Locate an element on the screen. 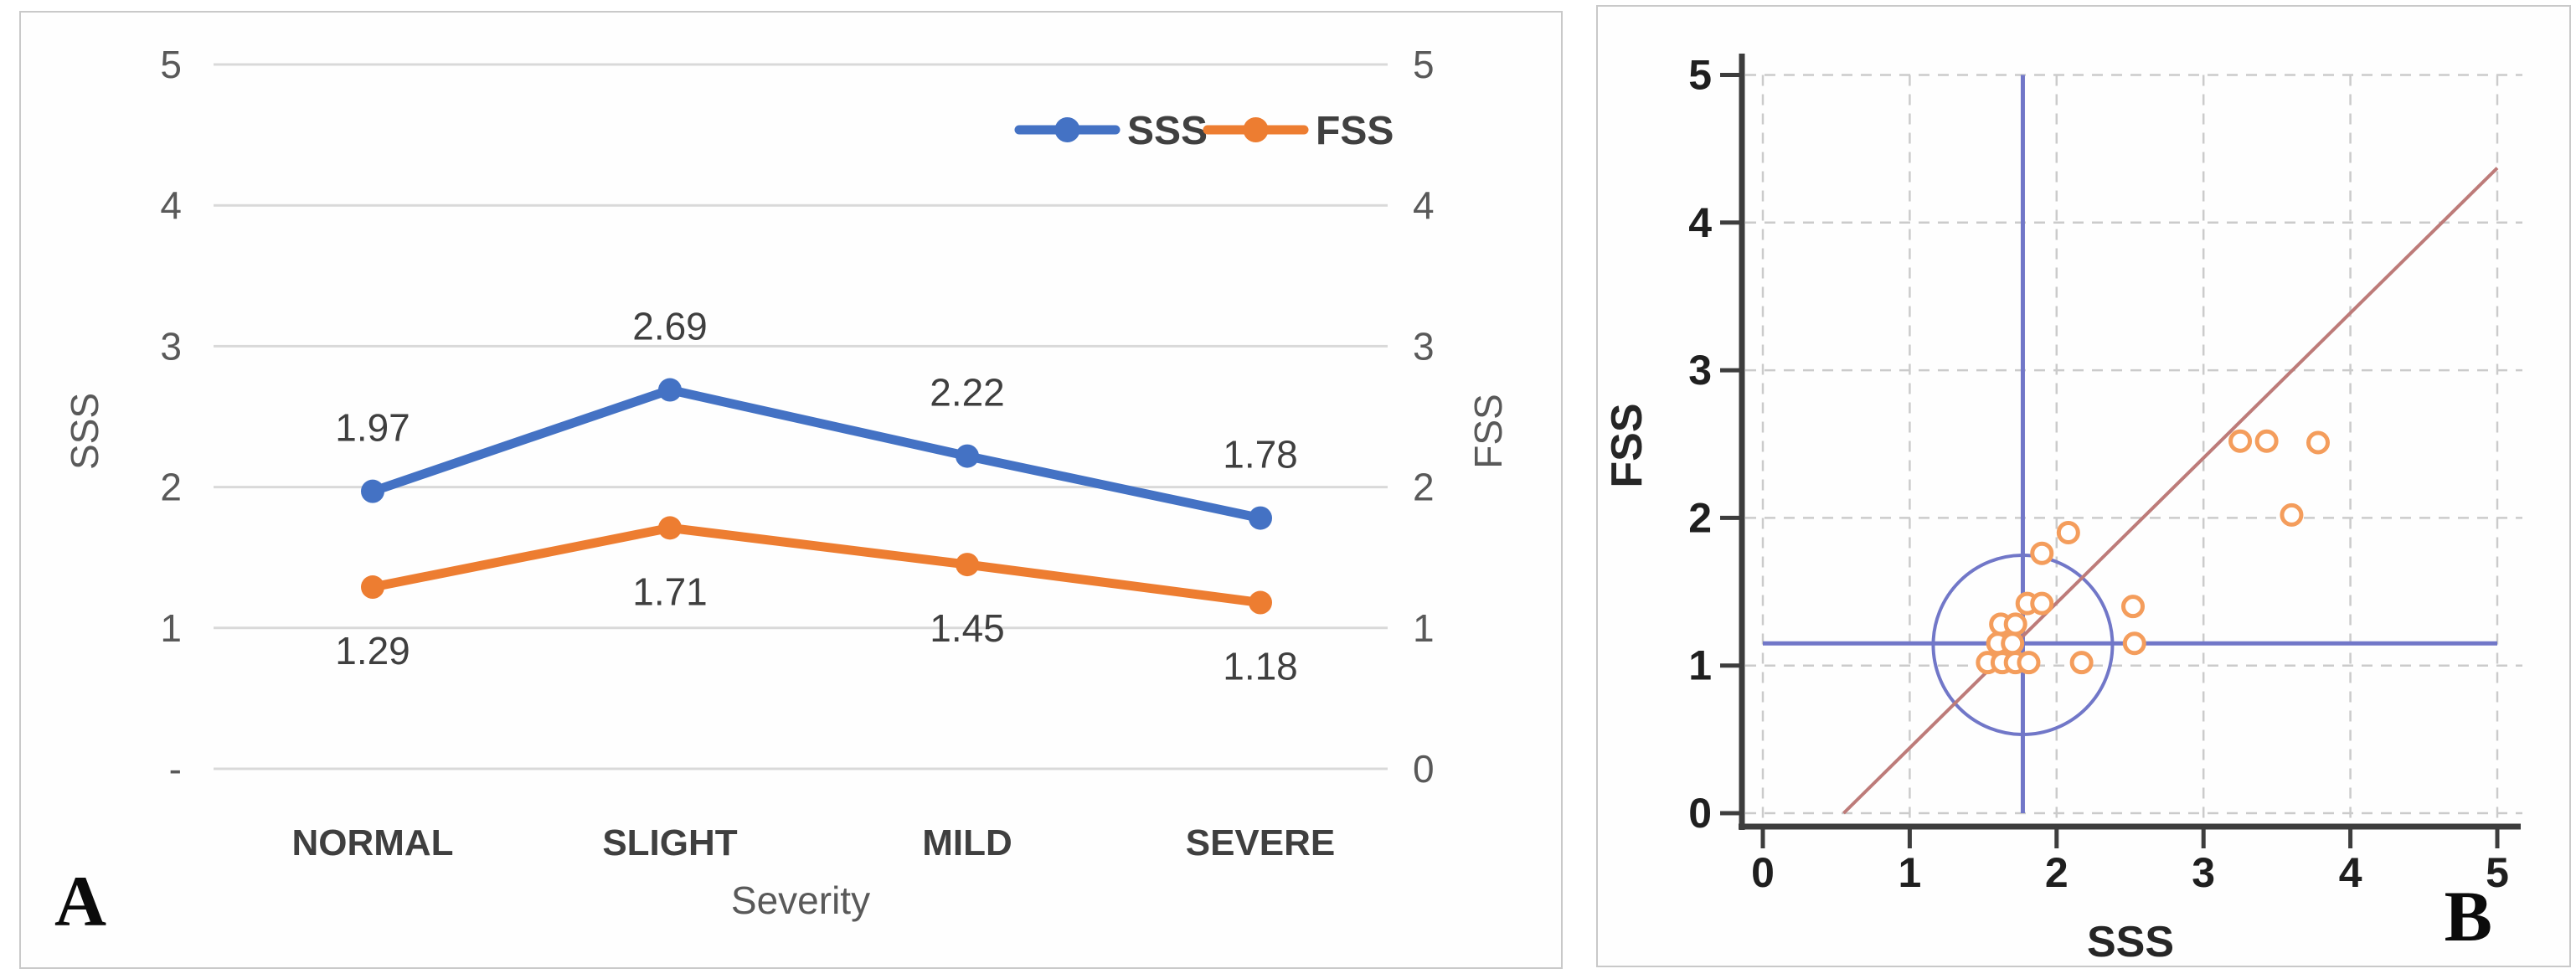  data-label-SSS: 2.22 is located at coordinates (967, 393).